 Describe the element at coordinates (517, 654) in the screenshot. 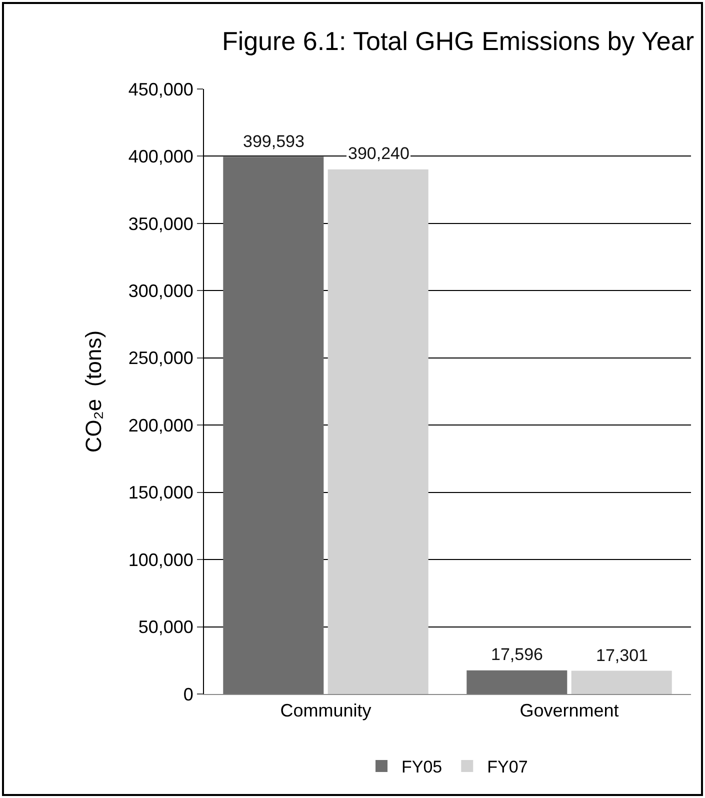

I see `data-label: 17,596` at that location.